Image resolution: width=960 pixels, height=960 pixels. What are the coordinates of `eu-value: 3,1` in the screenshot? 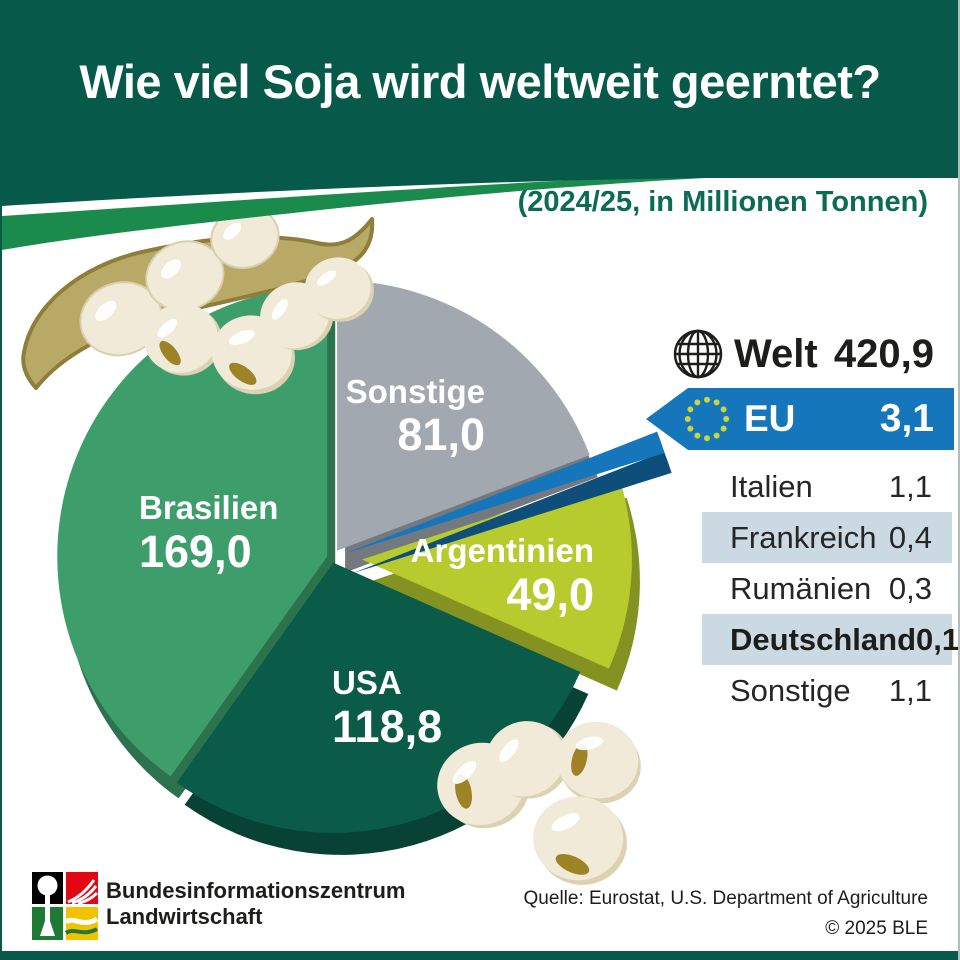 It's located at (906, 418).